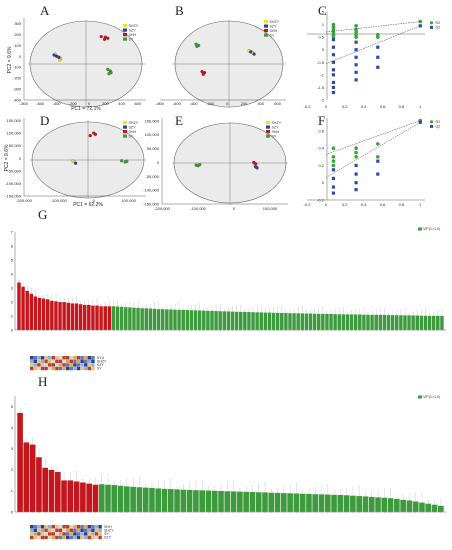  Describe the element at coordinates (179, 120) in the screenshot. I see `panel-label-e: E` at that location.